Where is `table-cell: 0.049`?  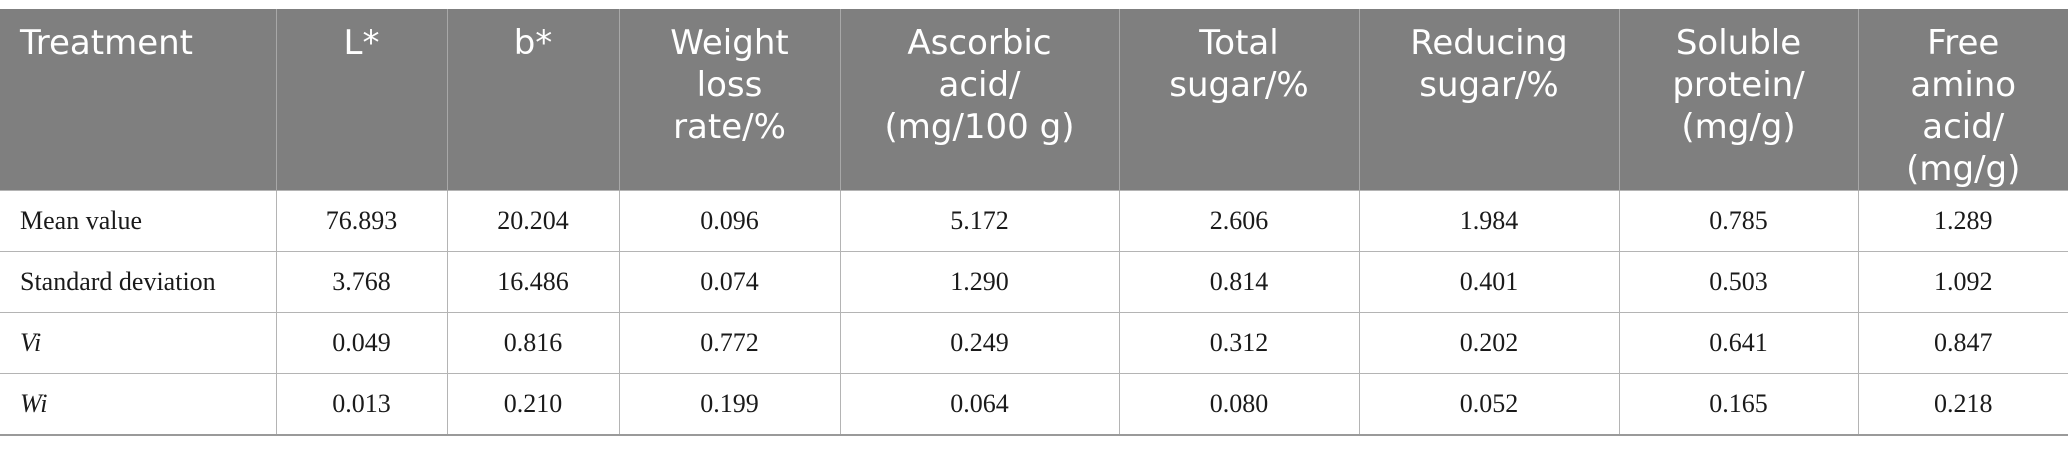
table-cell: 0.049 is located at coordinates (361, 343).